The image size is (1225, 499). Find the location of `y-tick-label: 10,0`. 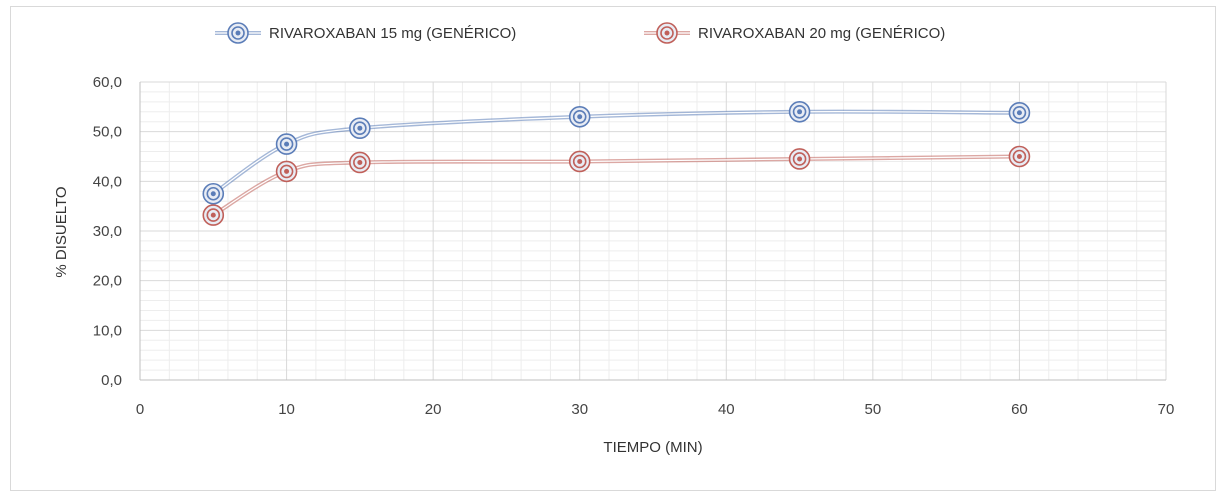

y-tick-label: 10,0 is located at coordinates (107, 330).